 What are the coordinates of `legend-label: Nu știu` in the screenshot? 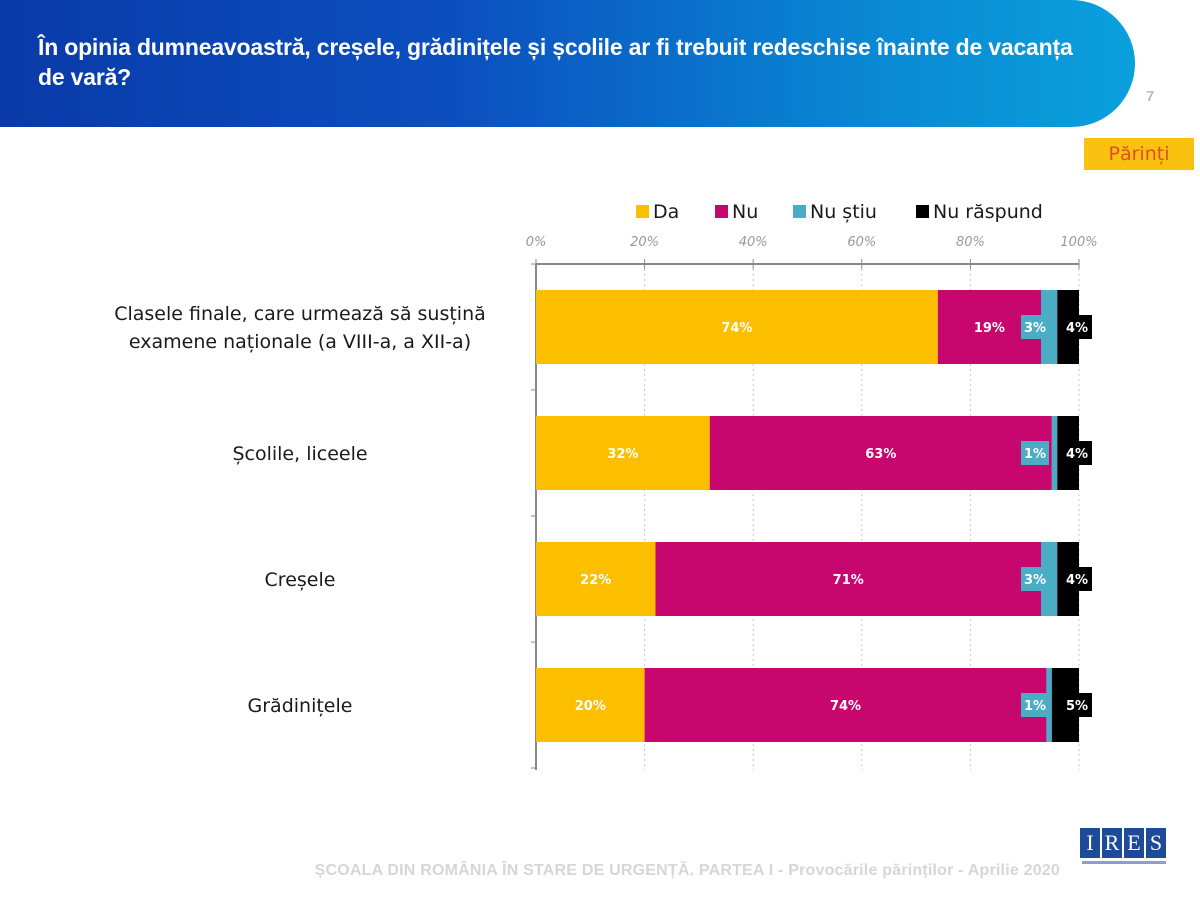 It's located at (843, 212).